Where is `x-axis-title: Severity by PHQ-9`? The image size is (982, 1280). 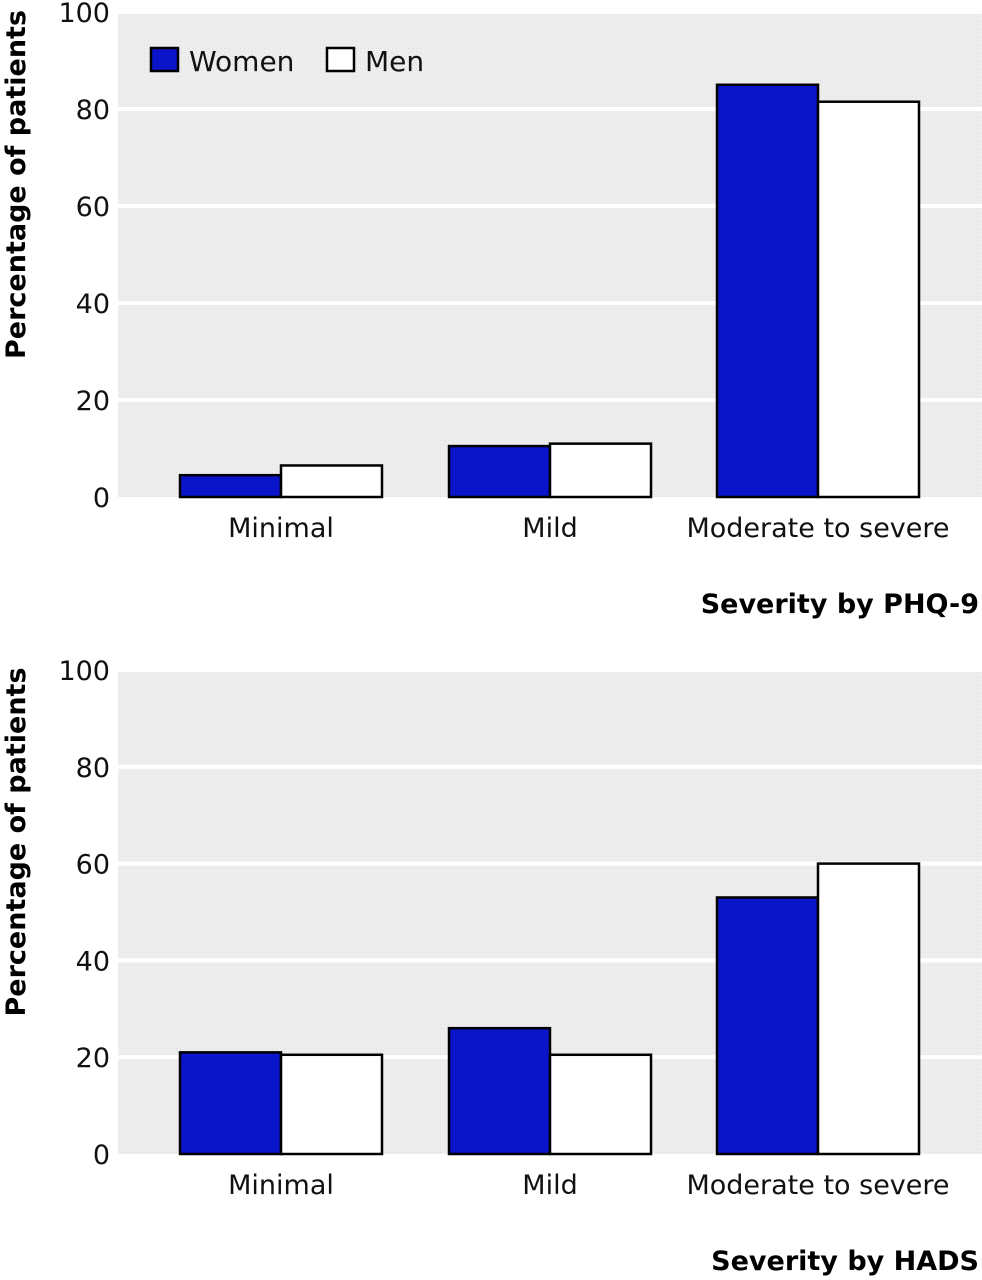 x-axis-title: Severity by PHQ-9 is located at coordinates (840, 604).